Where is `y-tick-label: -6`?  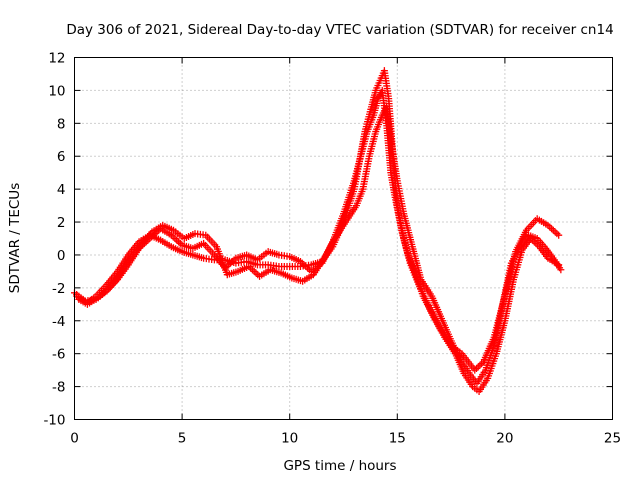
y-tick-label: -6 is located at coordinates (58, 355).